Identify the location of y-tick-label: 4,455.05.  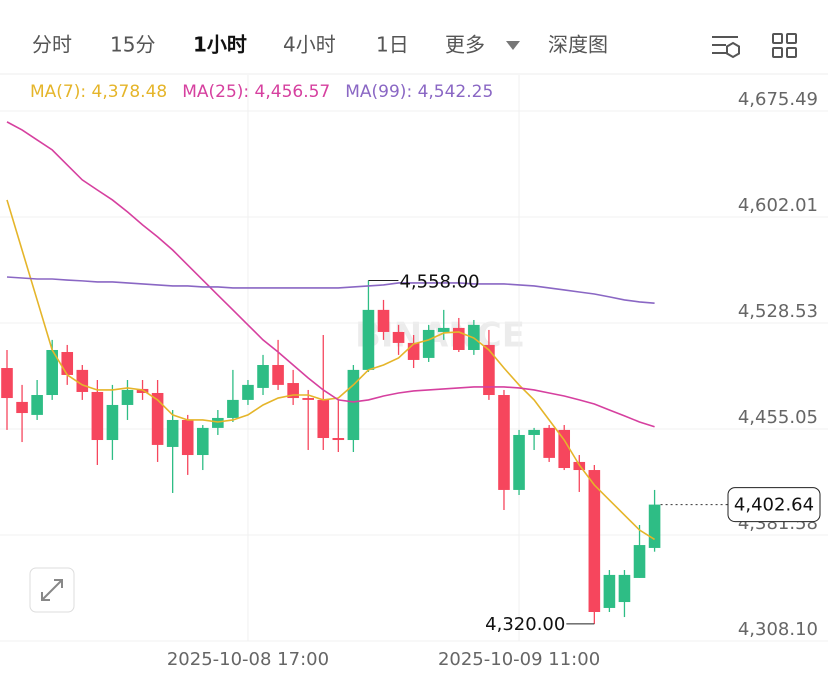
(778, 417).